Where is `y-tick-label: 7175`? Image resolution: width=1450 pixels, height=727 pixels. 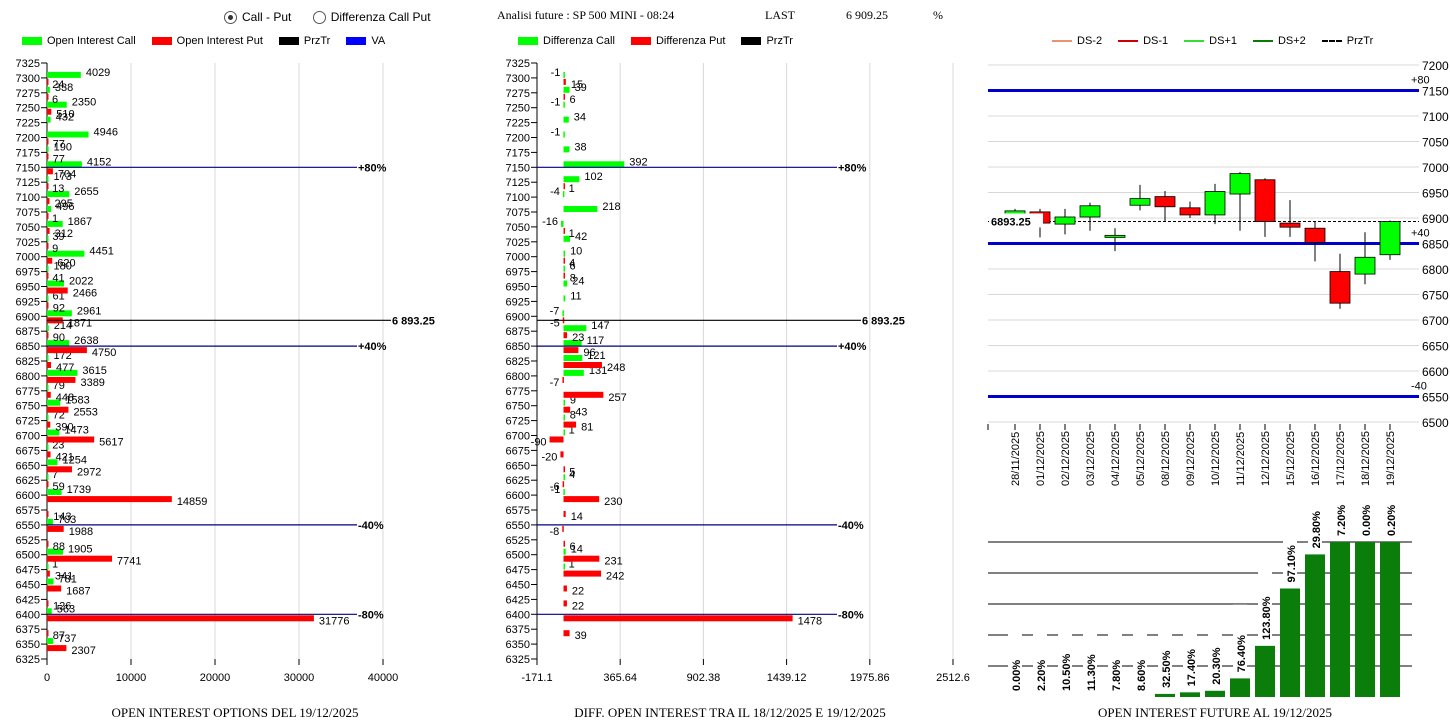 y-tick-label: 7175 is located at coordinates (518, 153).